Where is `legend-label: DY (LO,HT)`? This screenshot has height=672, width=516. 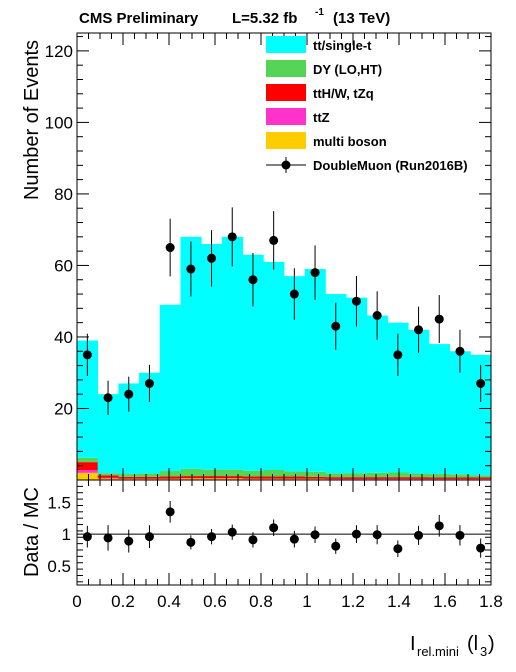 legend-label: DY (LO,HT) is located at coordinates (347, 69).